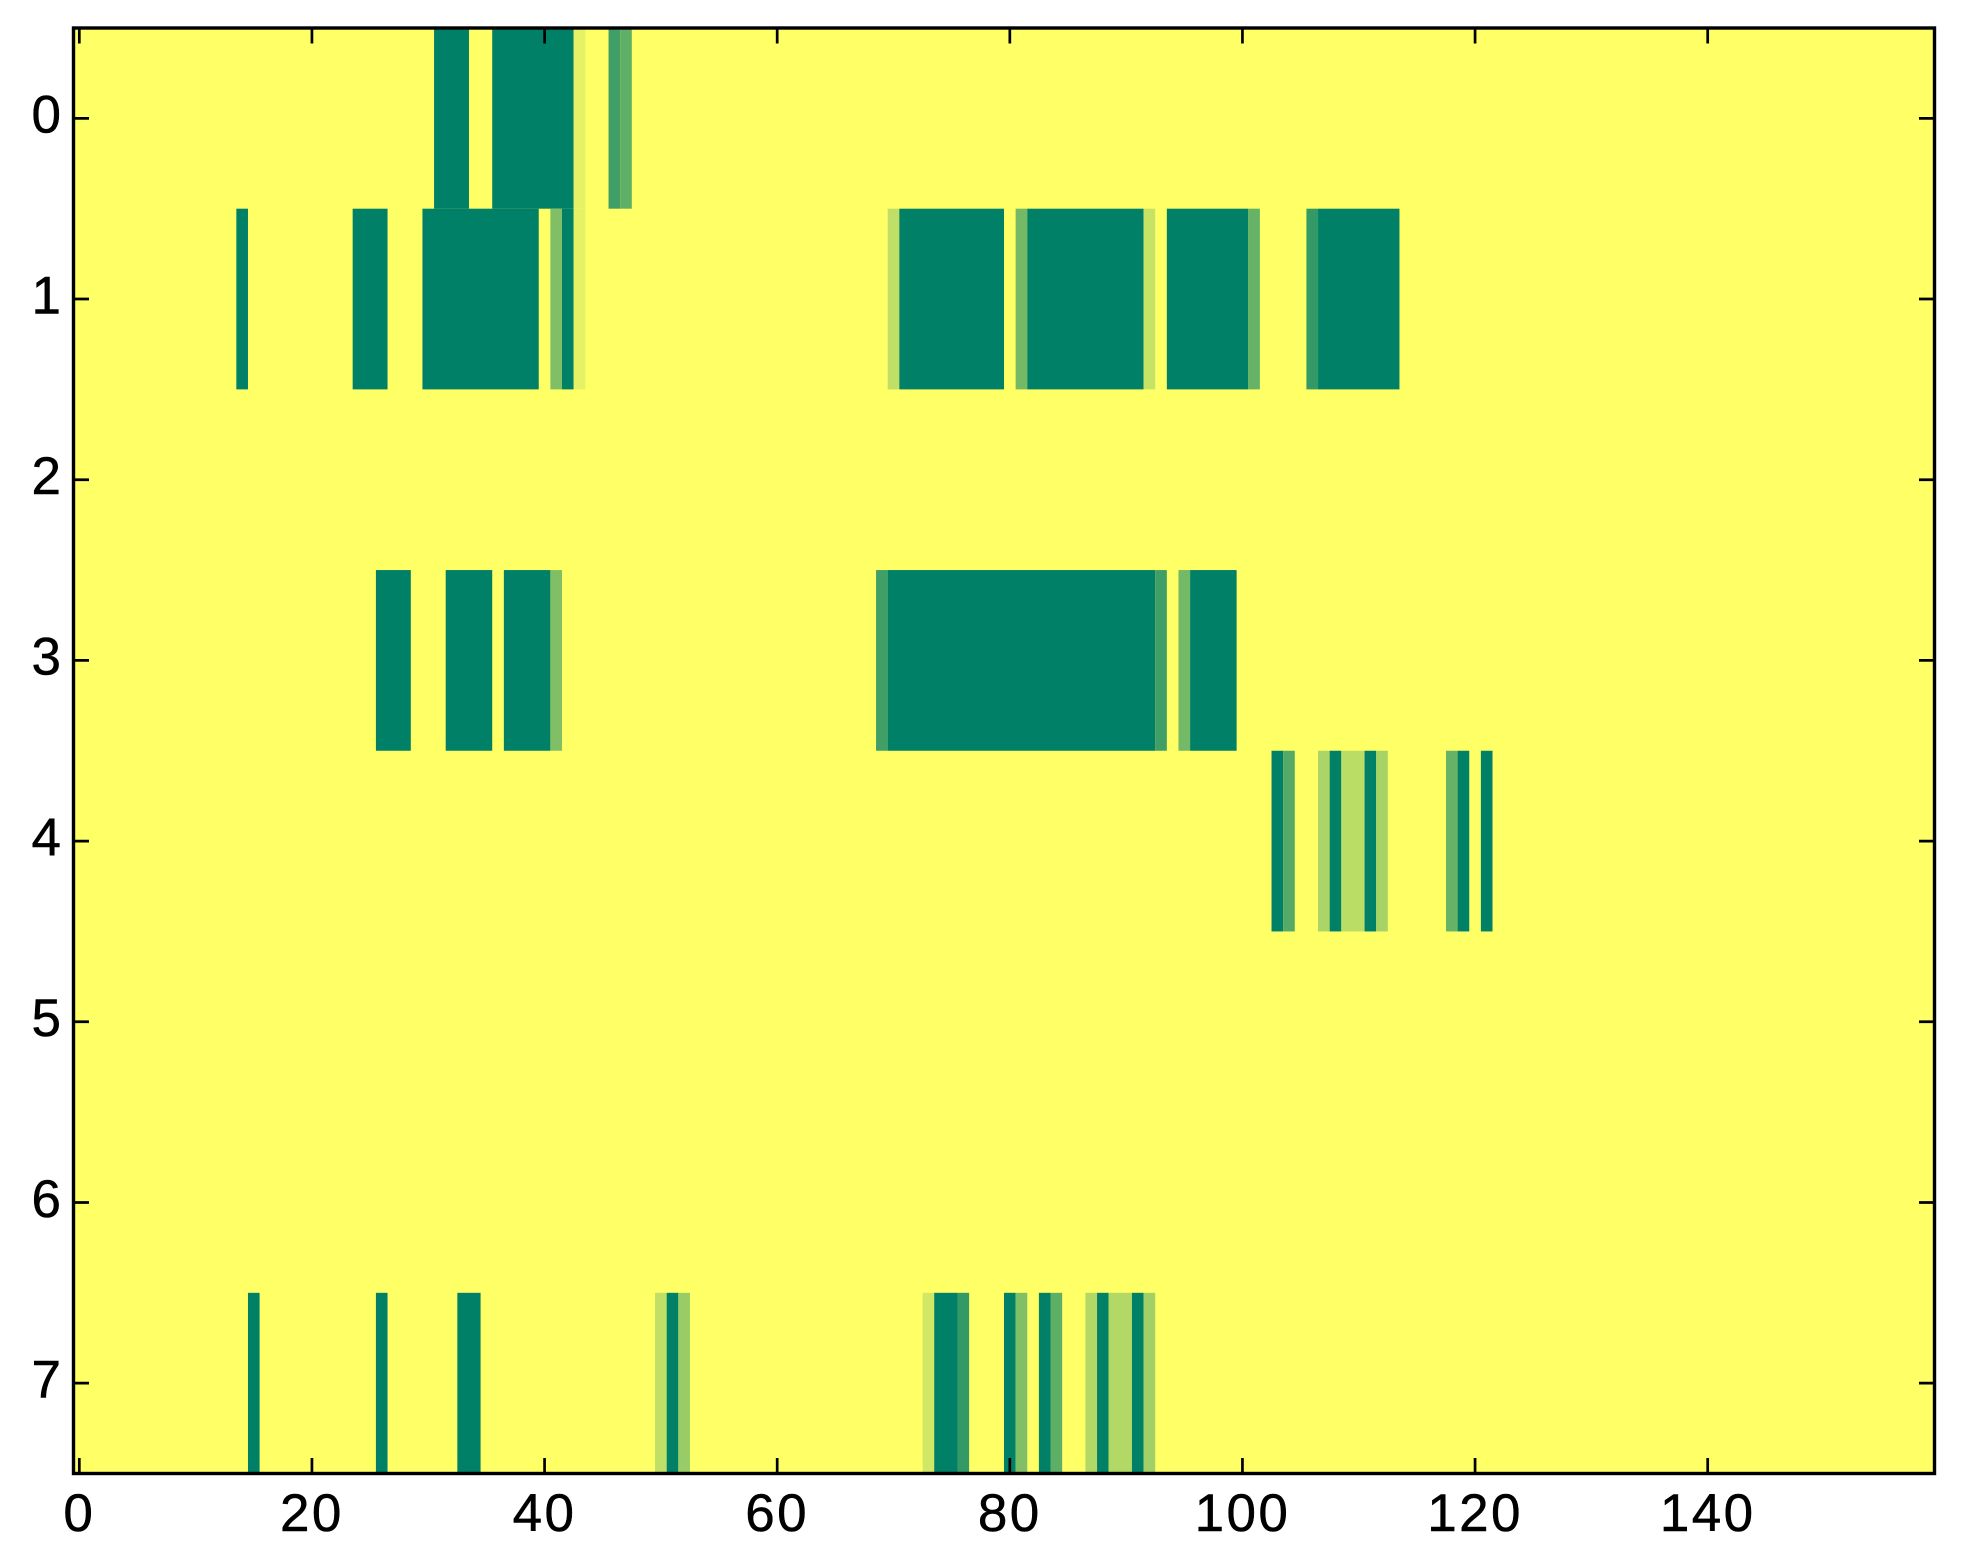  I want to click on svg-text: 140, so click(1708, 1513).